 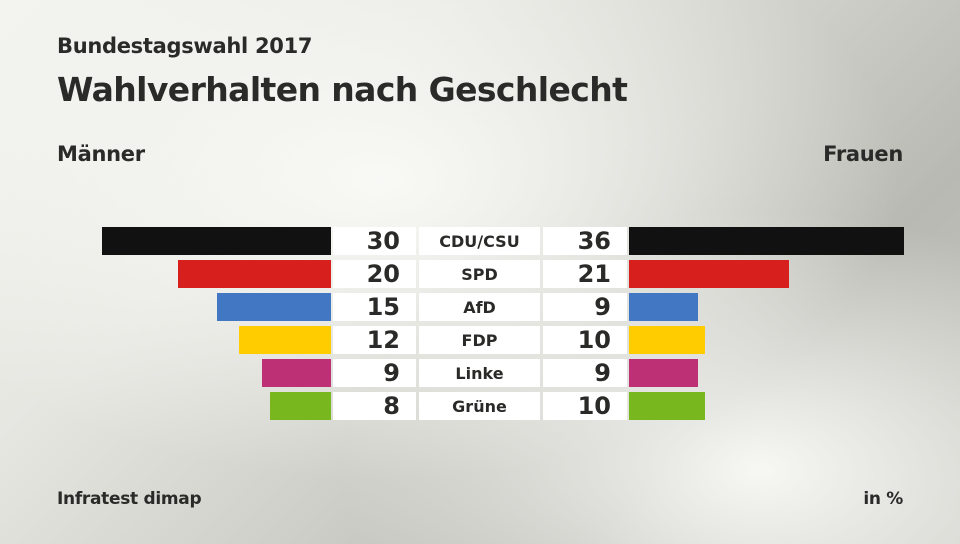 I want to click on value-label-maenner: 30, so click(x=374, y=241).